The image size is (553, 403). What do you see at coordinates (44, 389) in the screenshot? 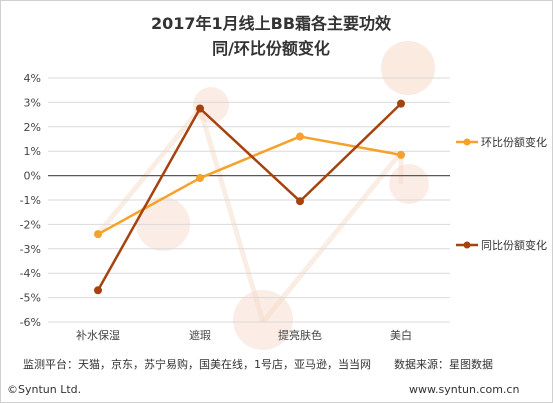
I see `copyright: ©Syntun Ltd.` at bounding box center [44, 389].